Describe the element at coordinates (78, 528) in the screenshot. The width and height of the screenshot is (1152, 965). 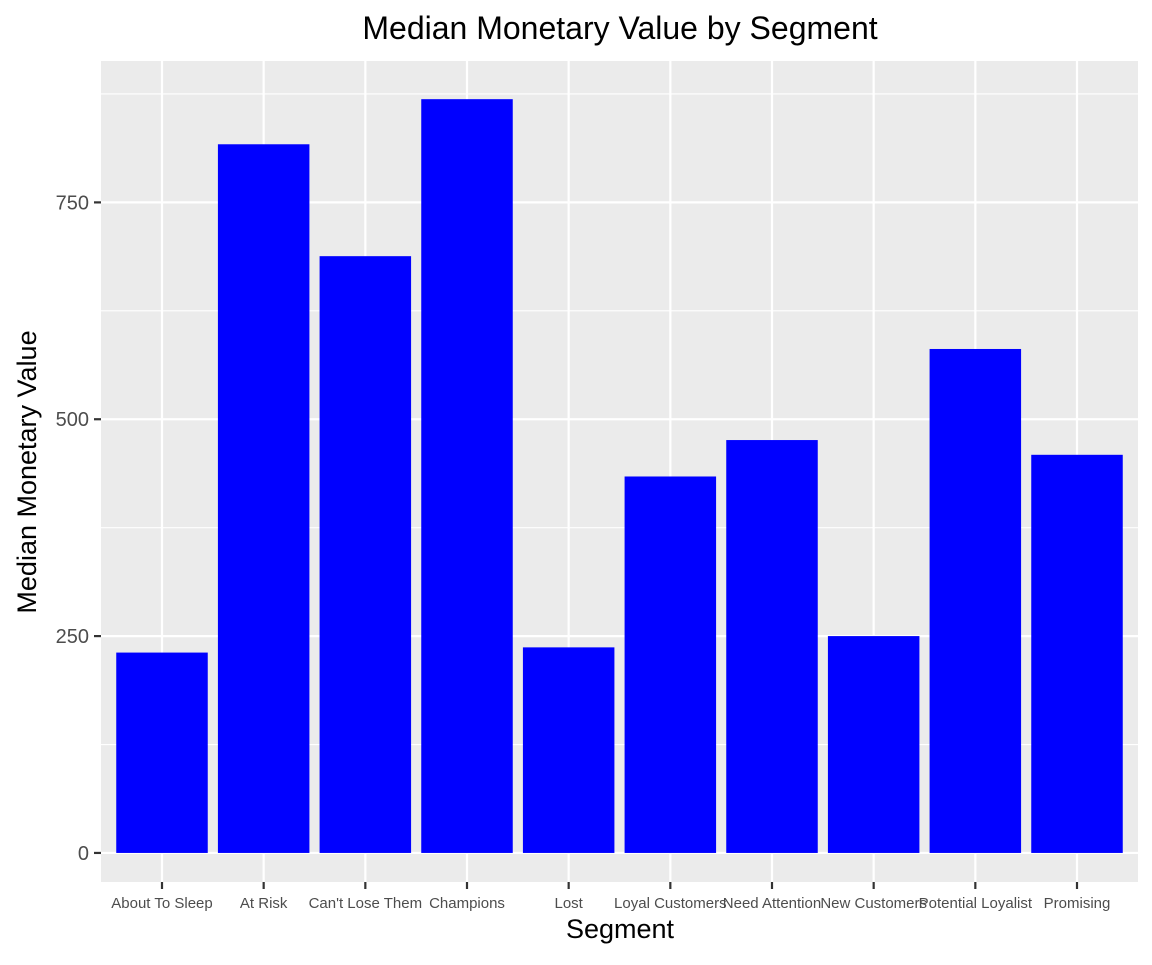
I see `y-axis: 0 250 500 750` at that location.